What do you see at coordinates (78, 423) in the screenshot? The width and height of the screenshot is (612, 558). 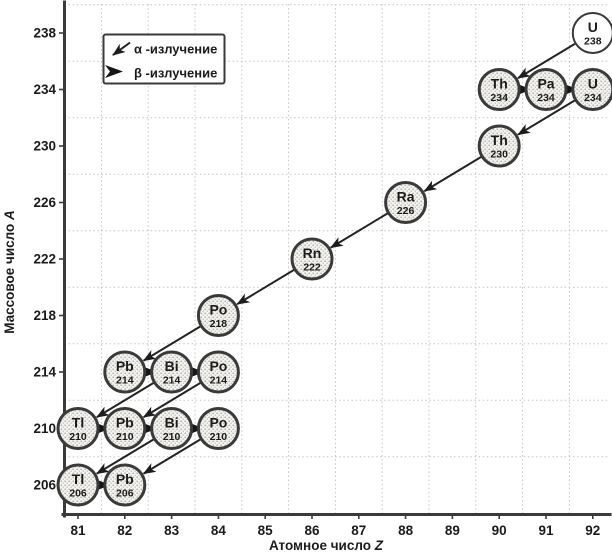 I see `nuclide-symbol-label: Tl` at bounding box center [78, 423].